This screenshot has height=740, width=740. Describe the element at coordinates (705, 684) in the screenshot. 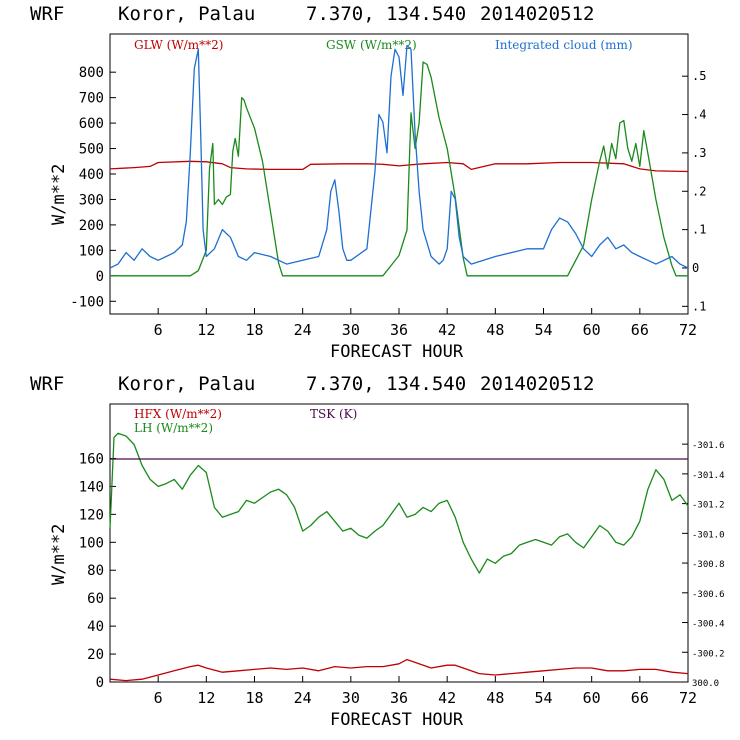

I see `bottom-y2-tick-label: 300.0` at that location.